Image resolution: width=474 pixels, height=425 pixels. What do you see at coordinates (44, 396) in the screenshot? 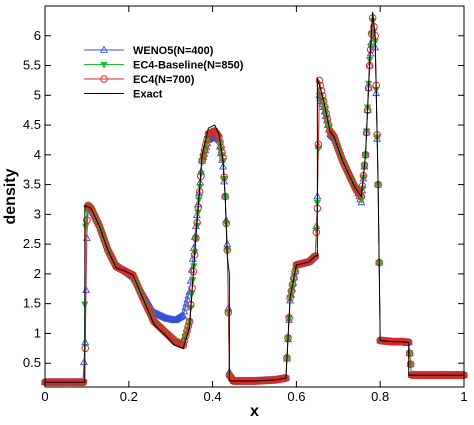
I see `x-tick-label: 0` at bounding box center [44, 396].